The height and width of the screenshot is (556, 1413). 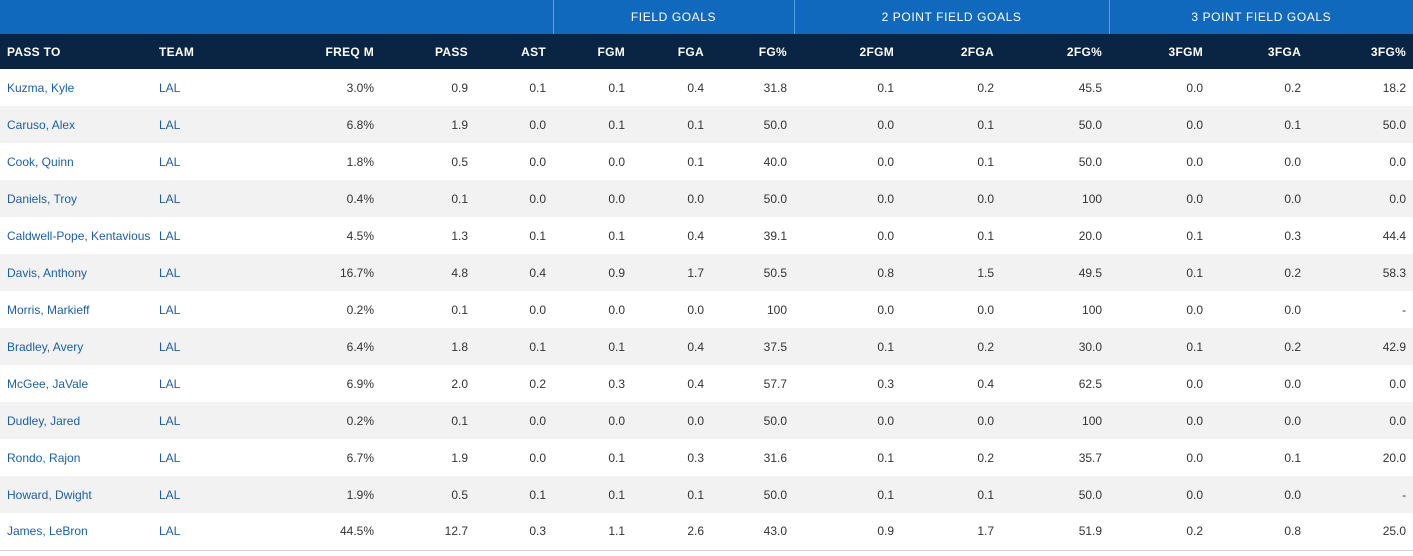 What do you see at coordinates (1360, 51) in the screenshot?
I see `column-header-3fg-pct: 3FG%` at bounding box center [1360, 51].